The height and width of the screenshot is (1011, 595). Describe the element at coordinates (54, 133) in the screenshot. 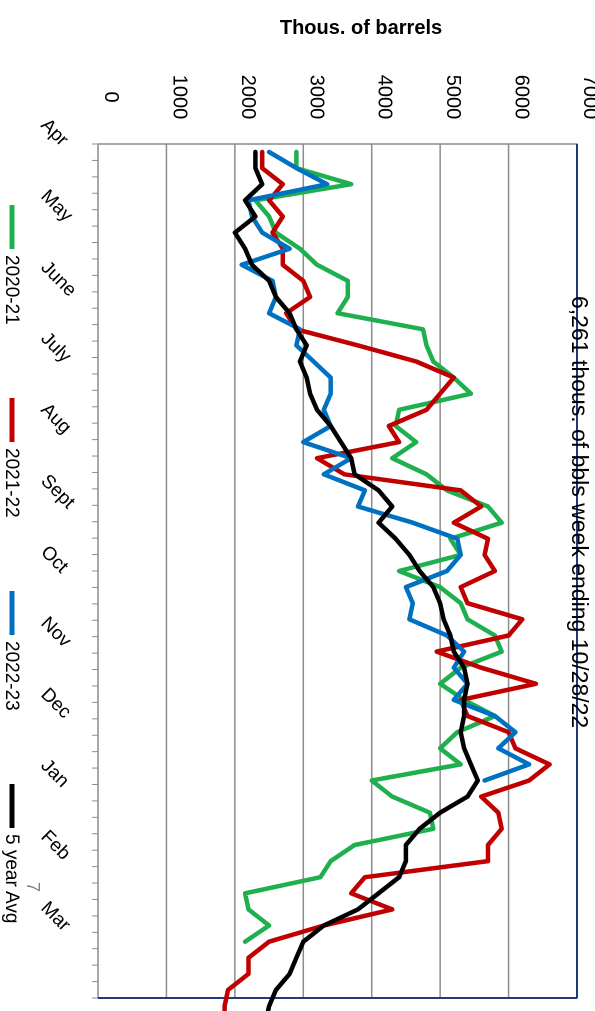

I see `x-tick-label: Apr` at that location.